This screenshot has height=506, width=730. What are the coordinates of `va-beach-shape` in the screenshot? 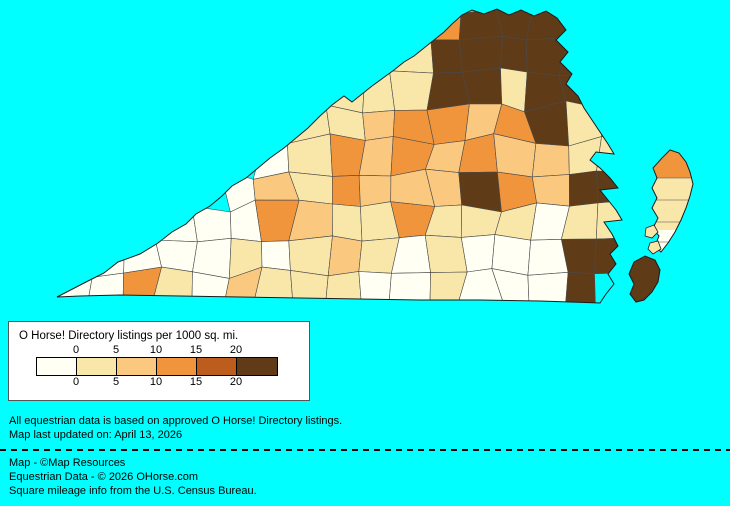 It's located at (644, 279).